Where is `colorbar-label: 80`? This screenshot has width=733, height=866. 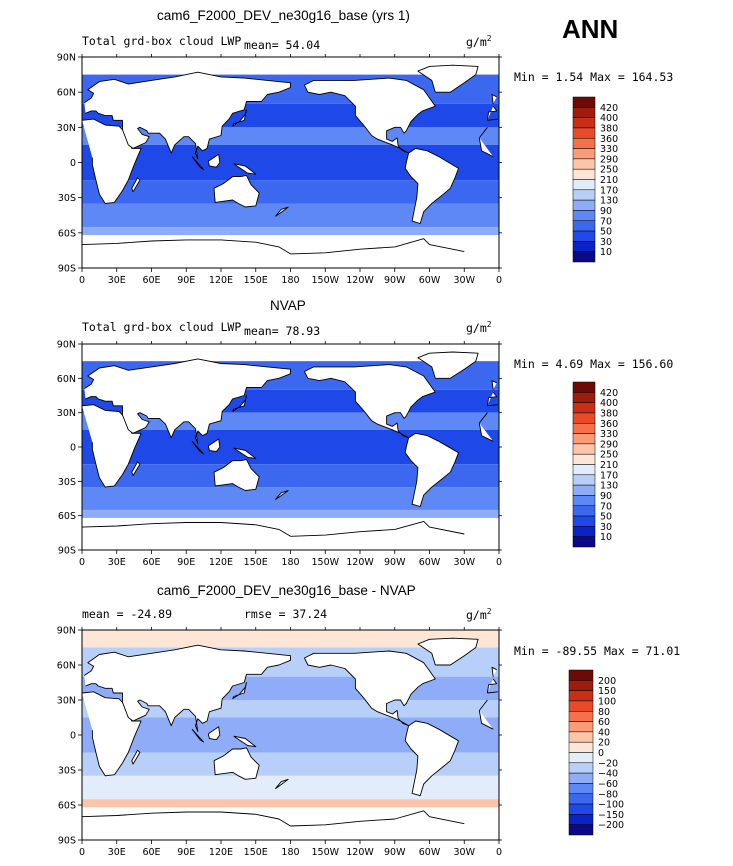
colorbar-label: 80 is located at coordinates (604, 712).